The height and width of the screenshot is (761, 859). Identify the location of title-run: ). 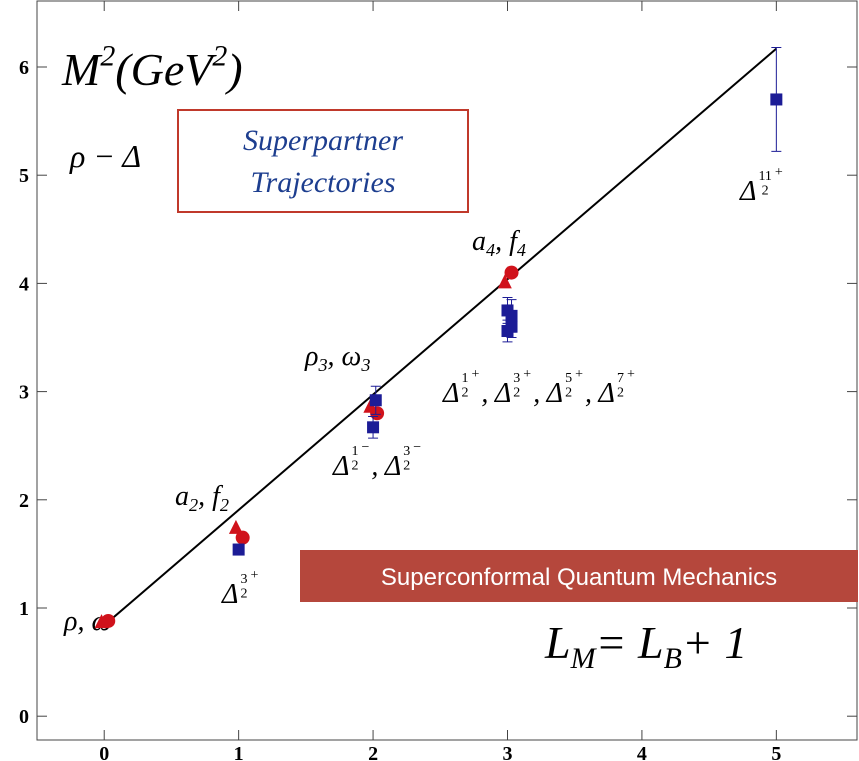
(233, 69).